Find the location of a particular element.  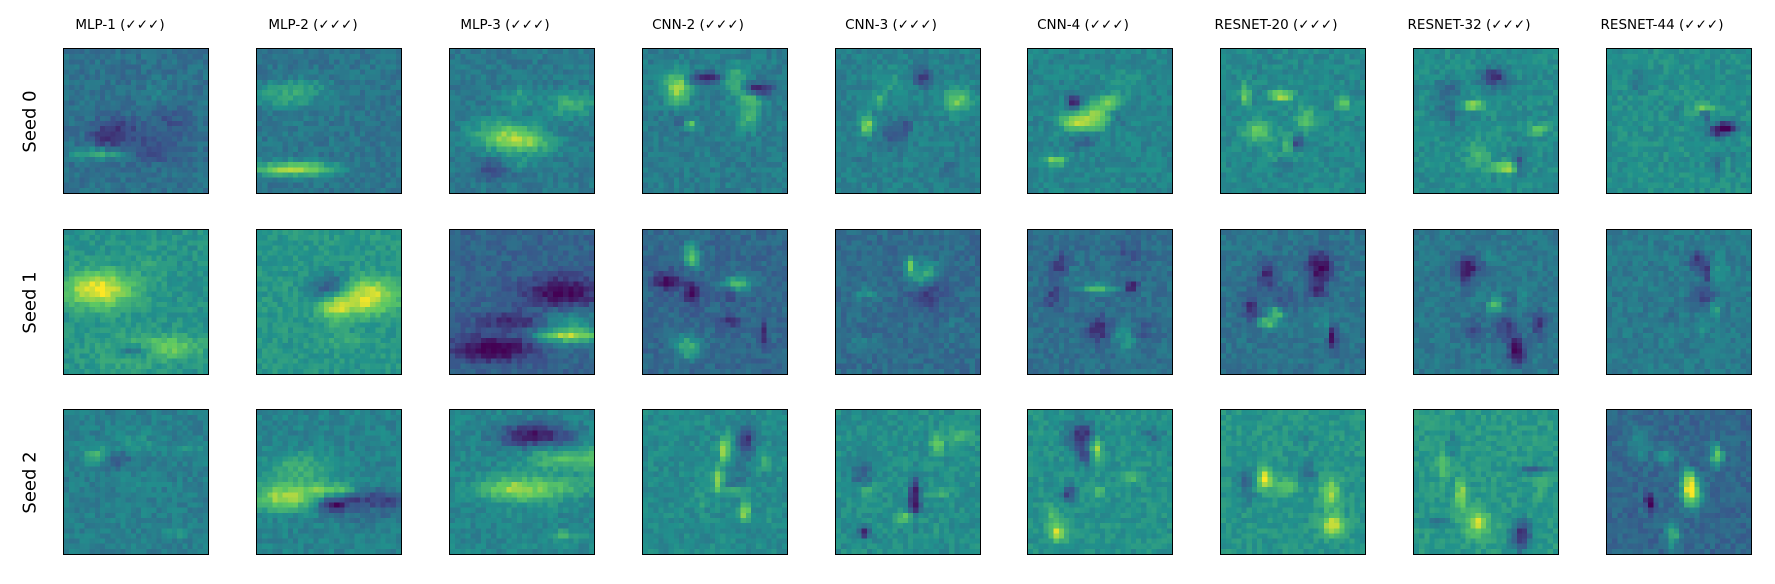

column-title-cnn-2: CNN-2 (✓✓✓) is located at coordinates (698, 25).